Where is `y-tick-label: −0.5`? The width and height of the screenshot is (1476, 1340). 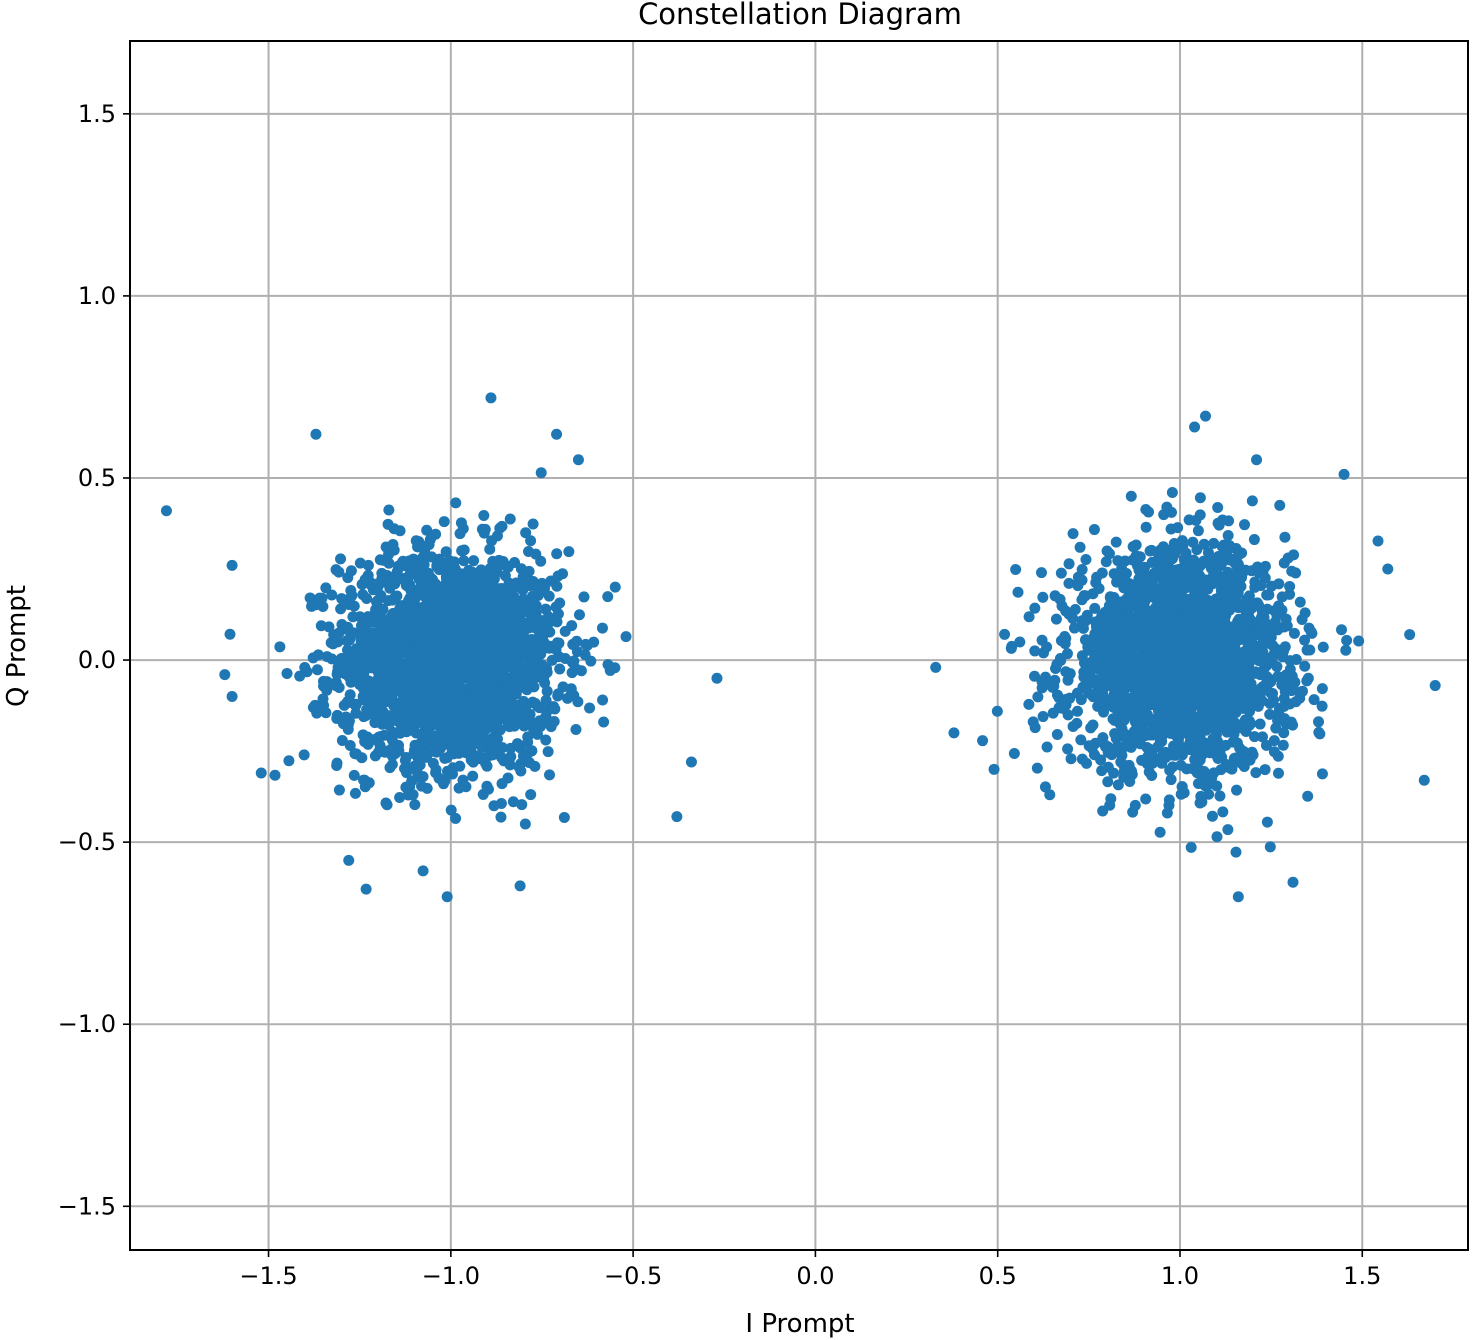 y-tick-label: −0.5 is located at coordinates (87, 842).